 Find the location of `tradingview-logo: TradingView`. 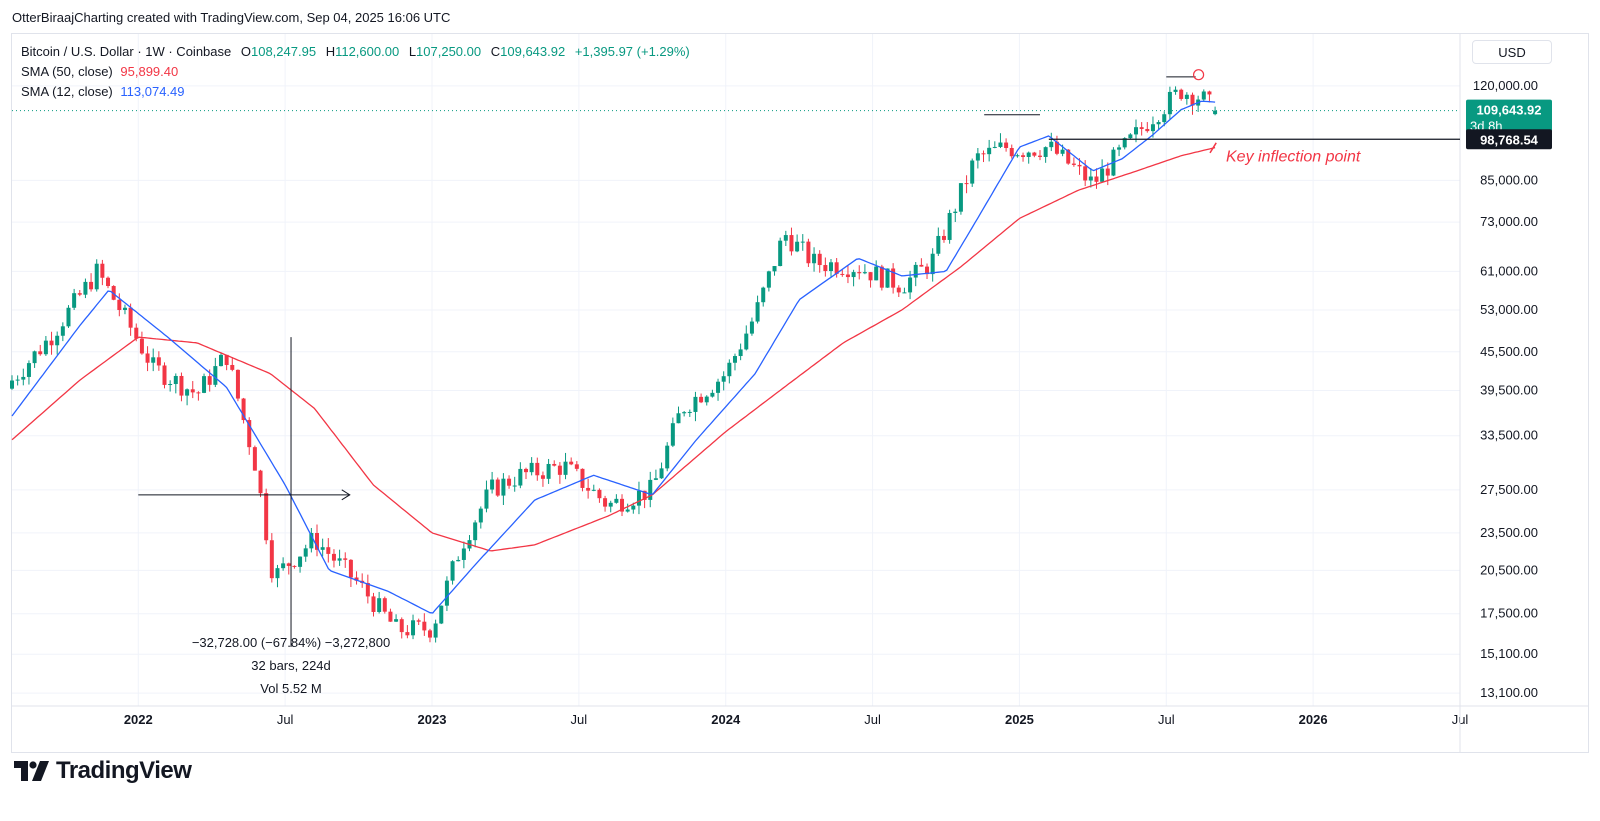

tradingview-logo: TradingView is located at coordinates (103, 770).